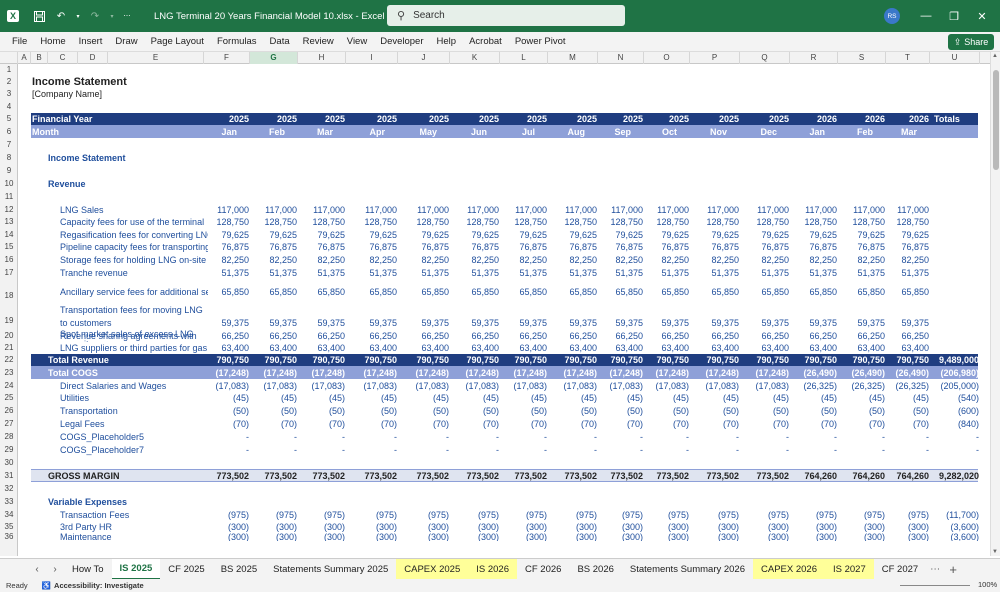 This screenshot has height=592, width=1000. Describe the element at coordinates (868, 385) in the screenshot. I see `value-cell: (26,325)` at that location.